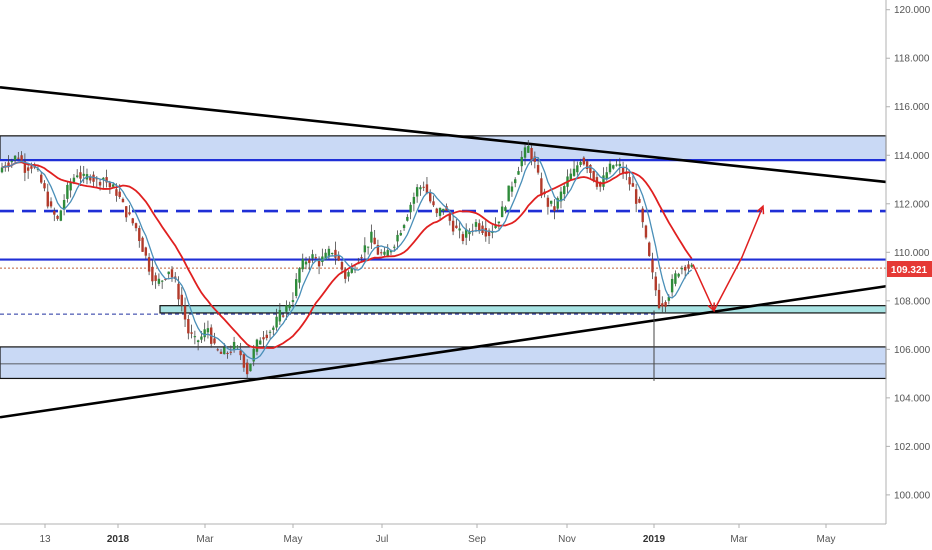 The height and width of the screenshot is (550, 932). Describe the element at coordinates (382, 539) in the screenshot. I see `x-tick-label: Jul` at that location.